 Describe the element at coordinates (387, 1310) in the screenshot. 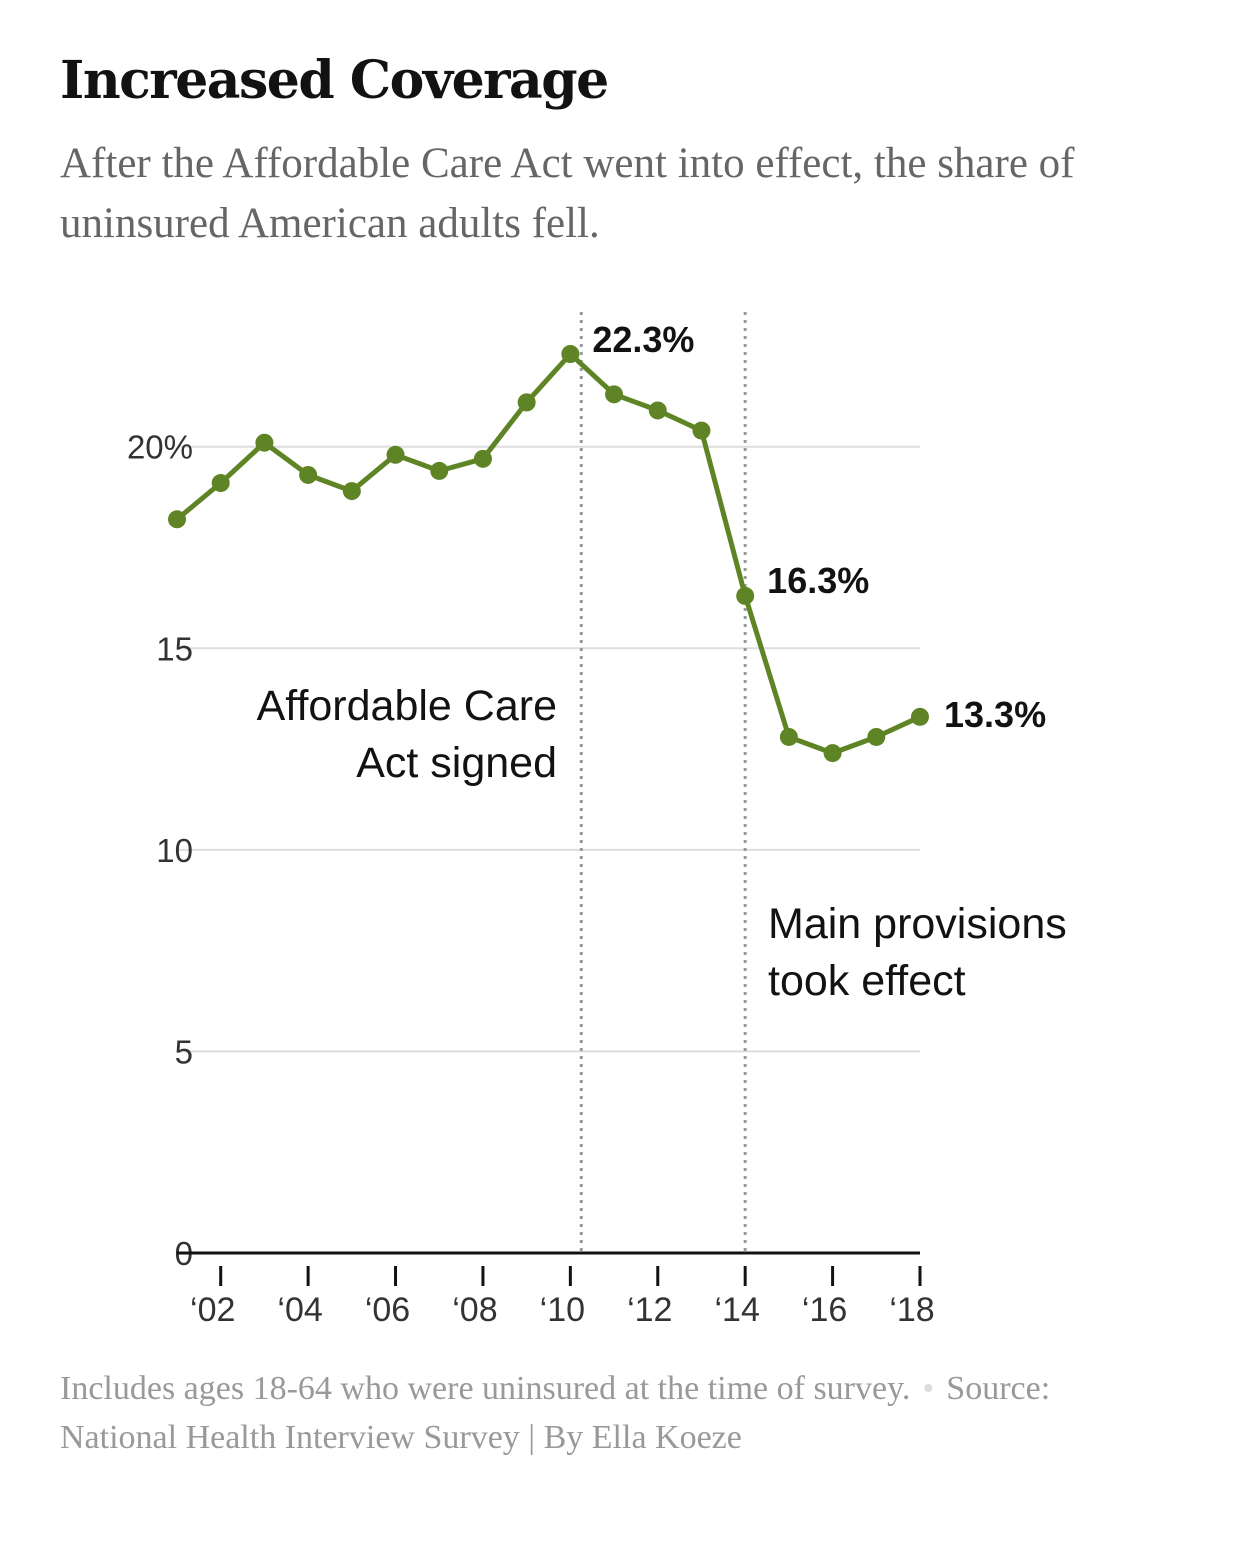

I see `x-tick-label-2006: ‘06` at that location.